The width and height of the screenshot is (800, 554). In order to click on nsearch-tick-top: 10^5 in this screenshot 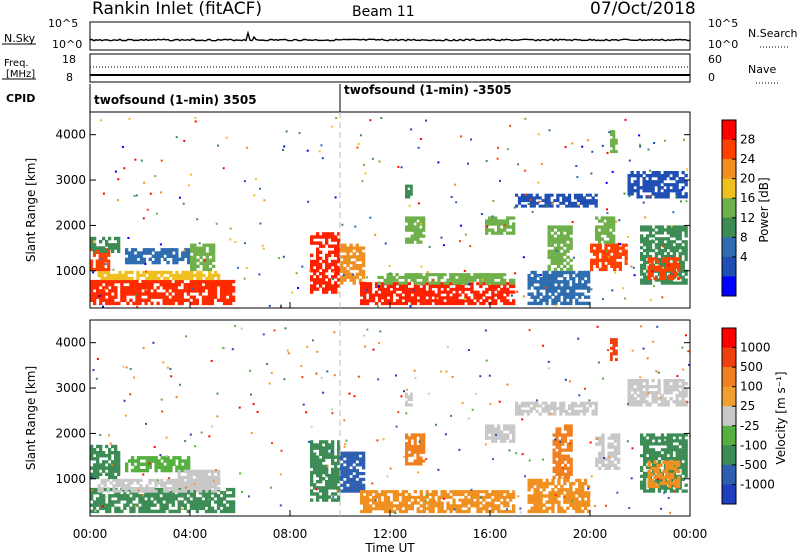, I will do `click(723, 23)`.